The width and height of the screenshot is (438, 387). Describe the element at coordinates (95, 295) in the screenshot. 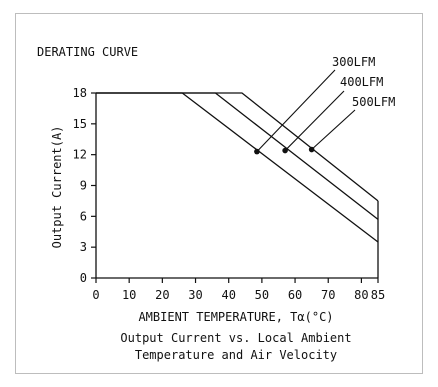

I see `x-tick-label: 0` at that location.